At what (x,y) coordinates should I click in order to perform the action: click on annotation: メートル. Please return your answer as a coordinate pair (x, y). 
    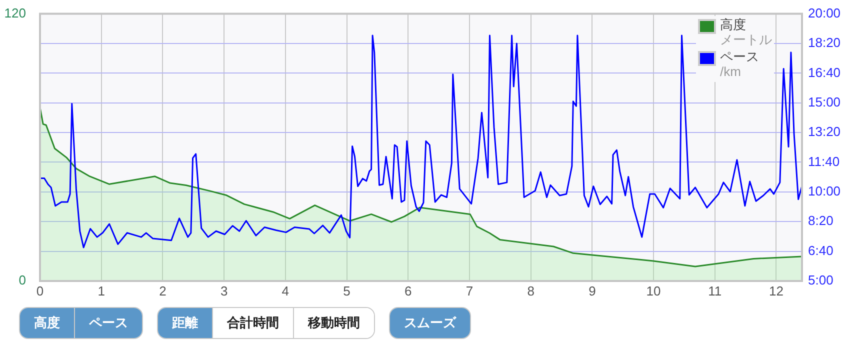
    Looking at the image, I should click on (746, 39).